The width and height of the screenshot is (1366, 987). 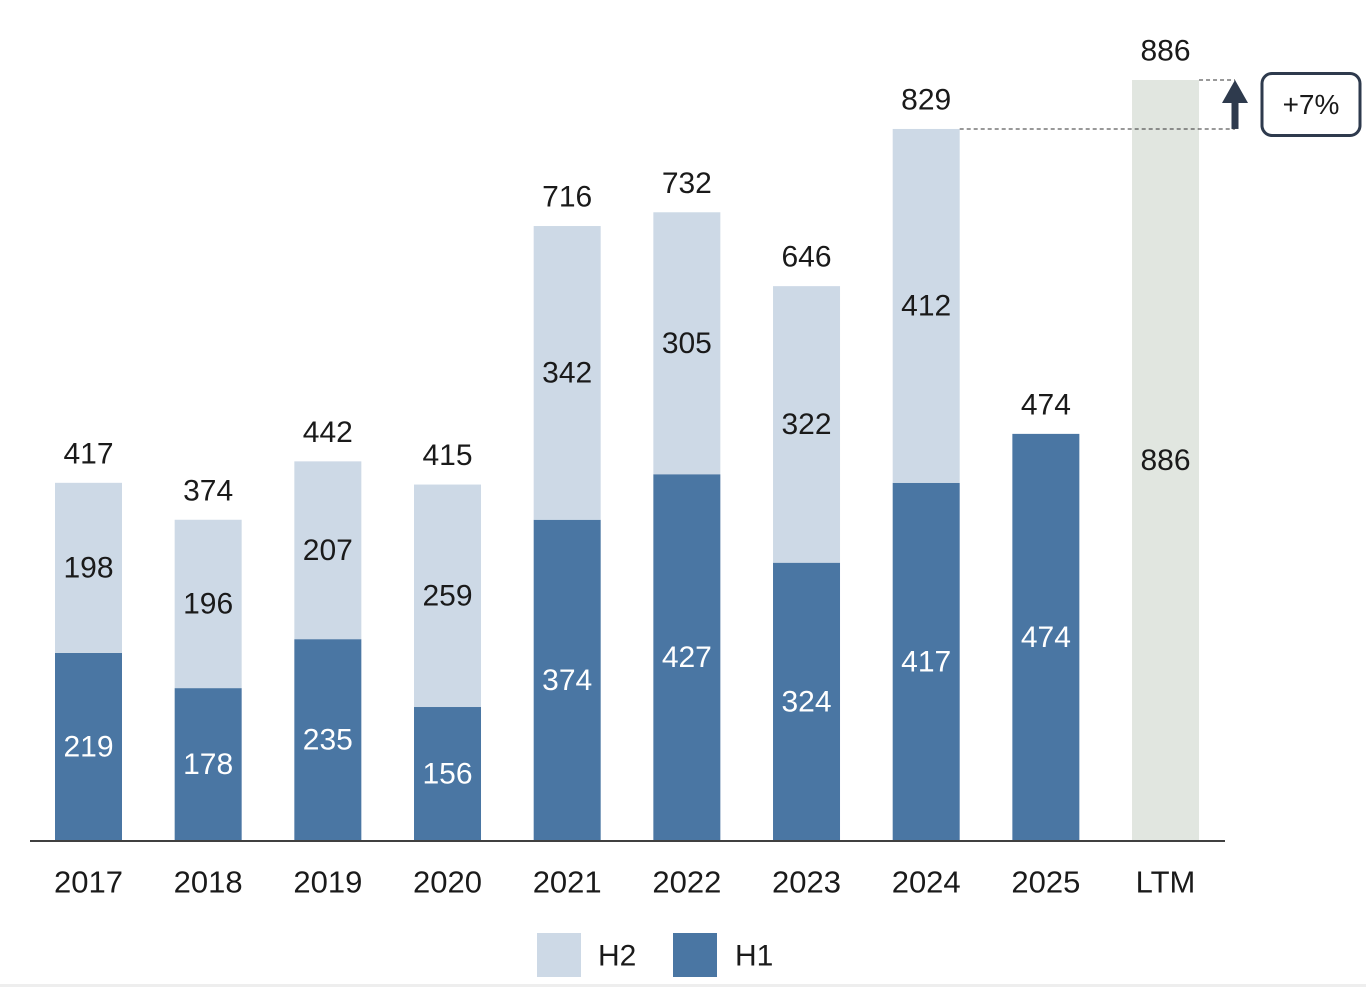 I want to click on bar-h2-2021, so click(x=567, y=373).